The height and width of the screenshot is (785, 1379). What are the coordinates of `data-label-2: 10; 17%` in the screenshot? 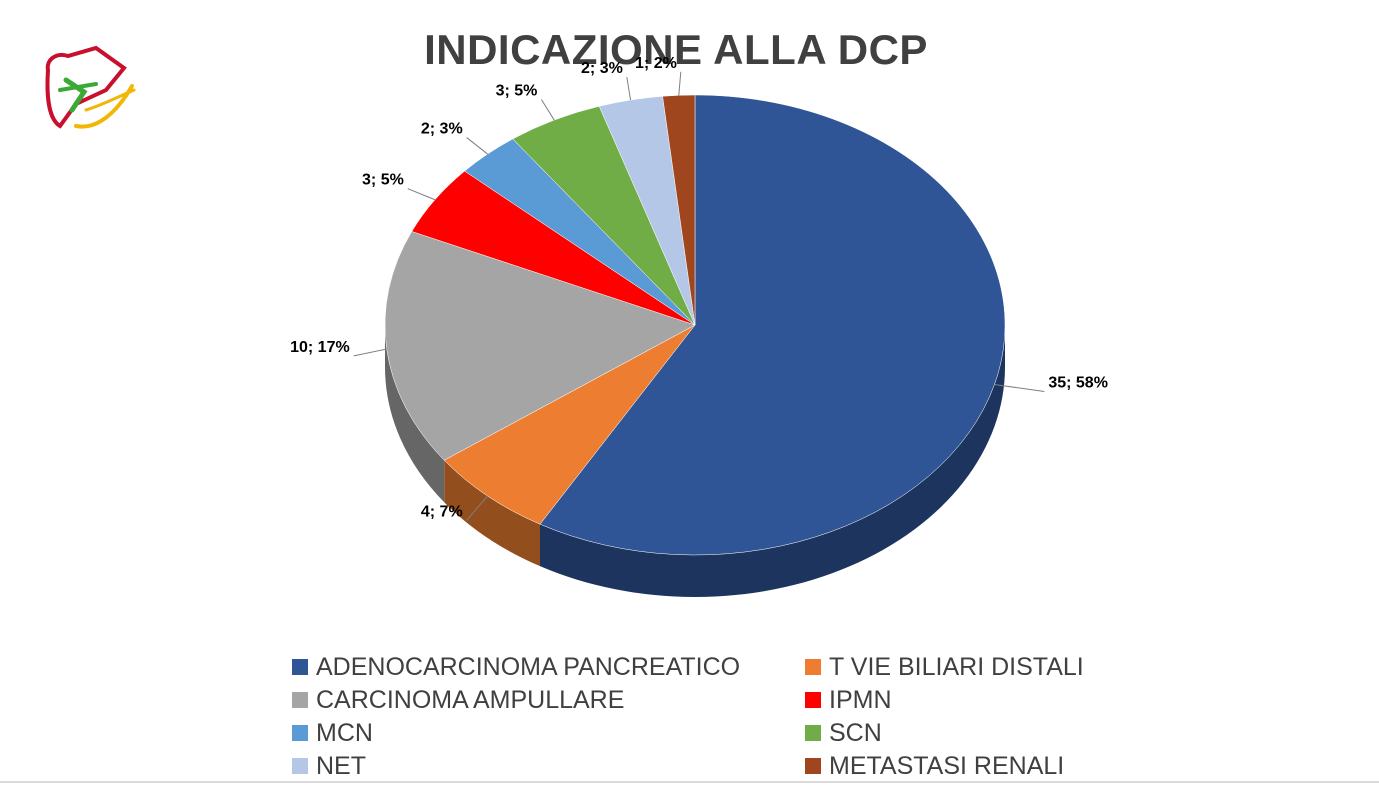 It's located at (320, 347).